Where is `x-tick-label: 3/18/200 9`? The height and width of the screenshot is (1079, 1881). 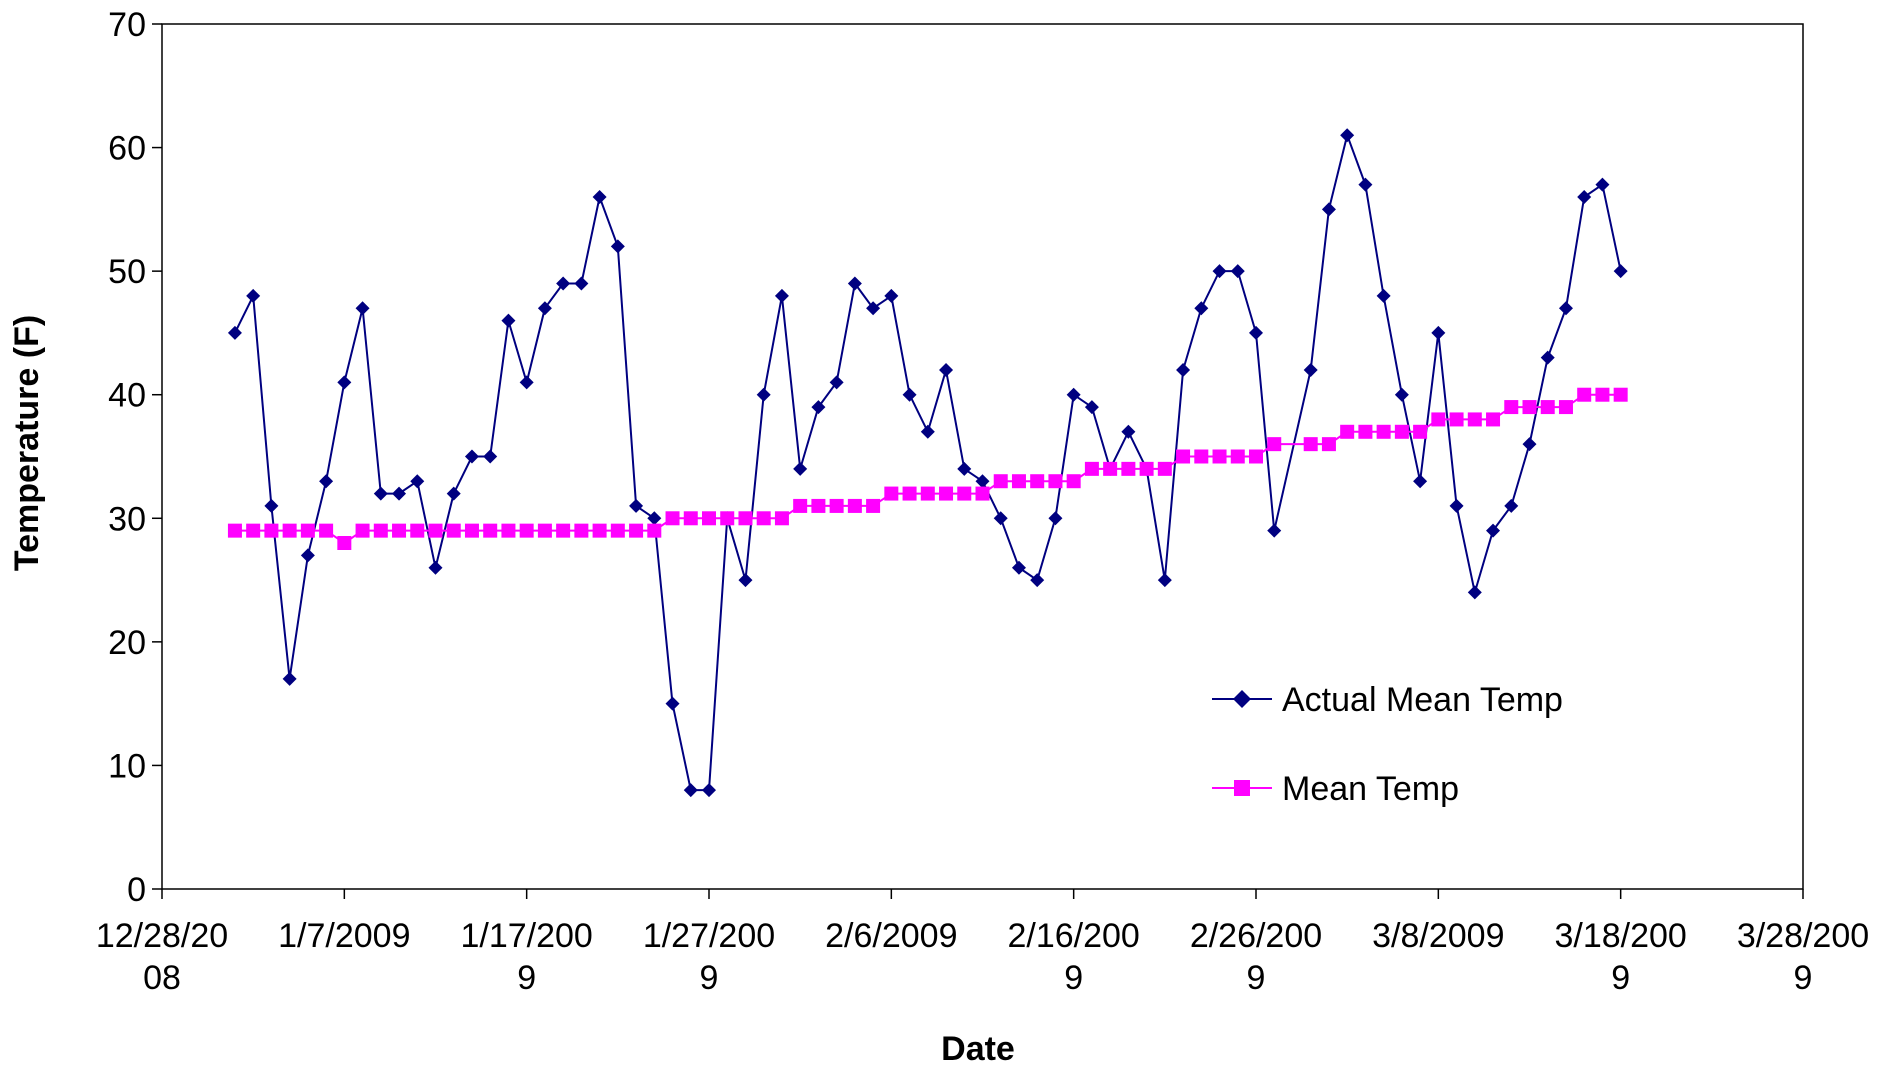 x-tick-label: 3/18/200 9 is located at coordinates (1620, 957).